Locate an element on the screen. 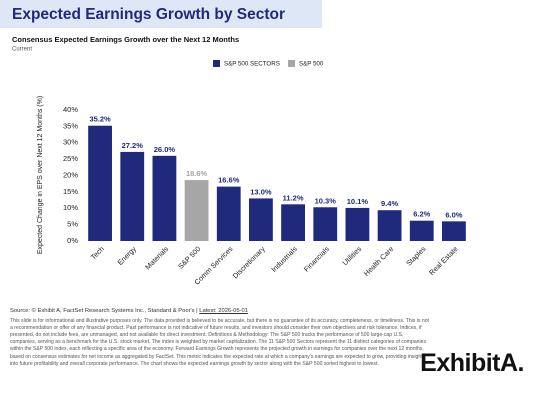 The width and height of the screenshot is (542, 400). value-label: 27.2% is located at coordinates (133, 145).